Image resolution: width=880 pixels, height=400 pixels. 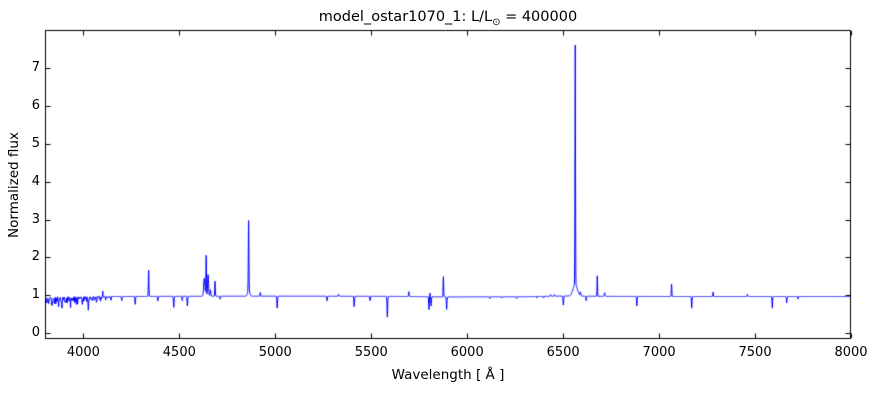 I want to click on x-tick-label: 5000, so click(x=275, y=352).